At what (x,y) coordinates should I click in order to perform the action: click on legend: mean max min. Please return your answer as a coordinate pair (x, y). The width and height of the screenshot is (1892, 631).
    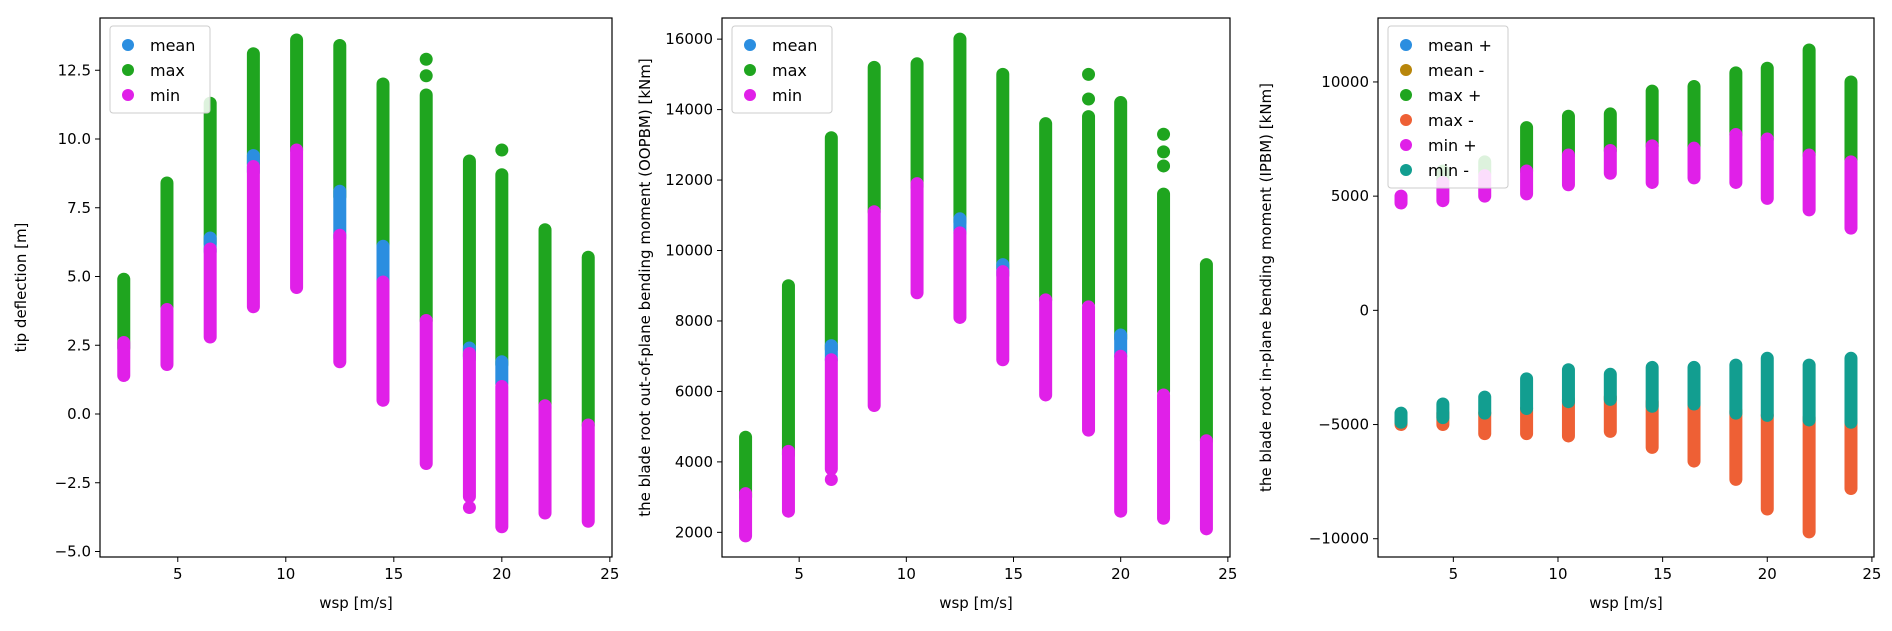
    Looking at the image, I should click on (782, 69).